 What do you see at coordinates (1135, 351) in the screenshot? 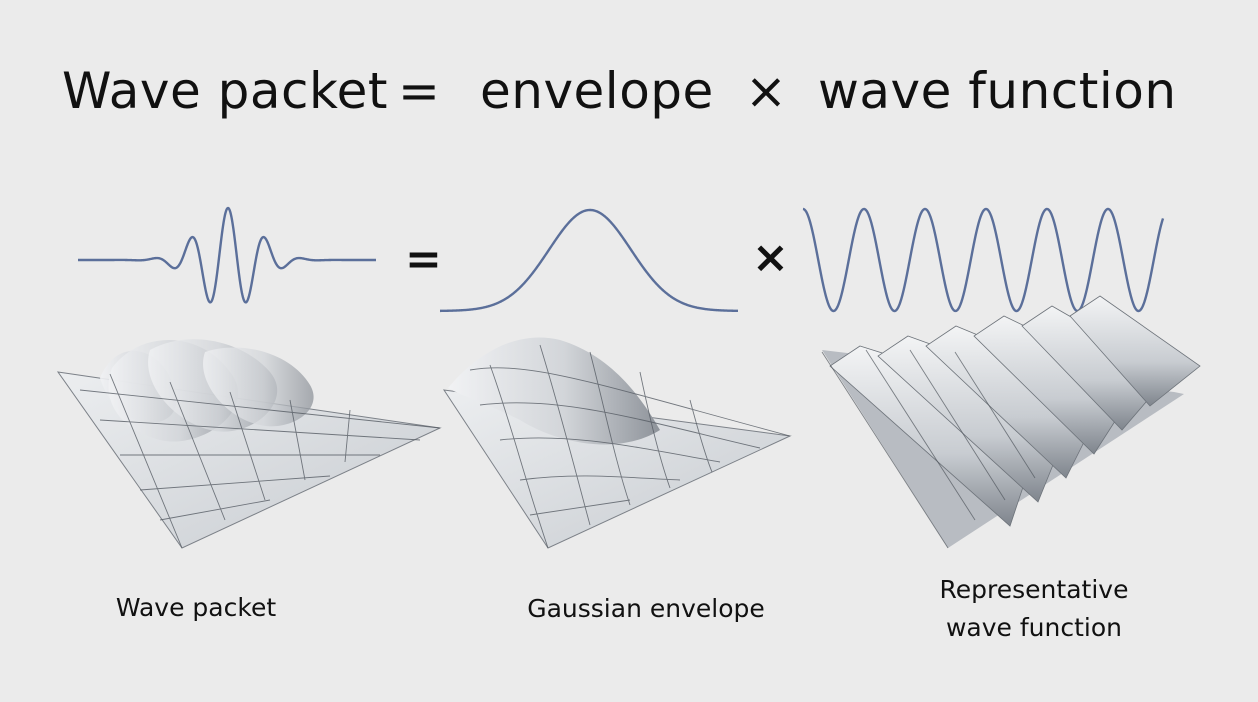
I see `wave-fold` at bounding box center [1135, 351].